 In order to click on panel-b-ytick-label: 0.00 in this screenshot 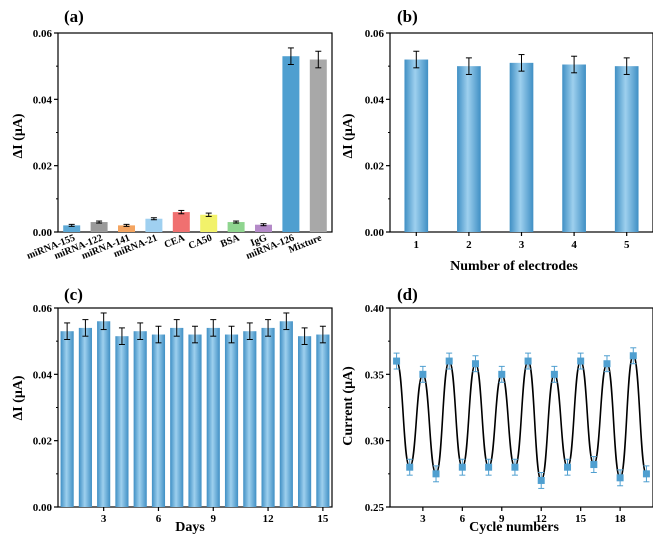, I will do `click(375, 233)`.